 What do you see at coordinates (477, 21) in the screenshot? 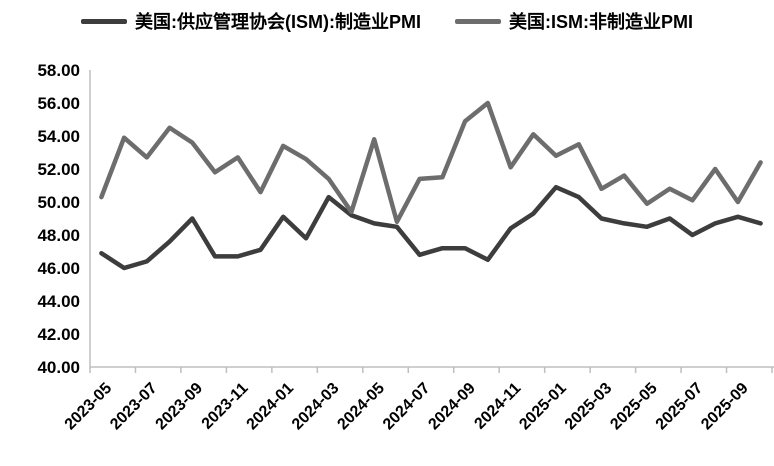
I see `non-manufacturing-line-swatch-icon` at bounding box center [477, 21].